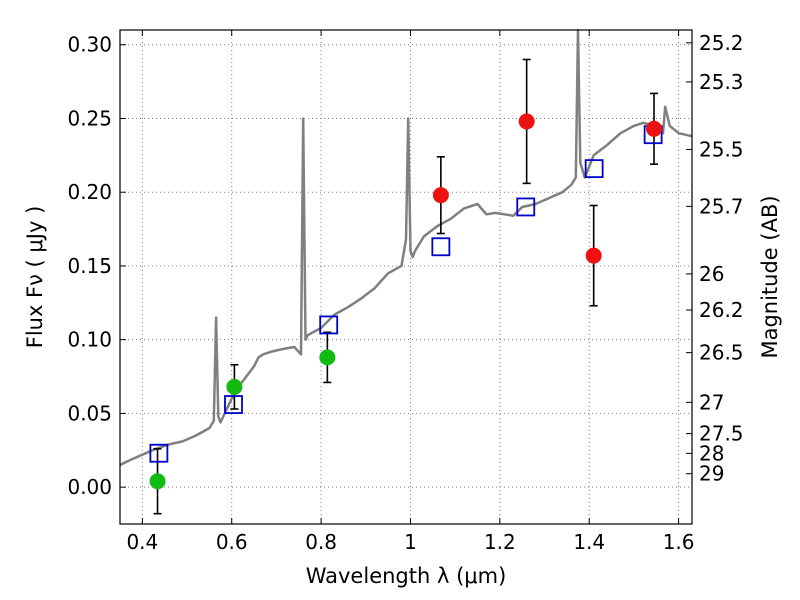  Describe the element at coordinates (721, 310) in the screenshot. I see `y2-tick-label: 26.2` at that location.